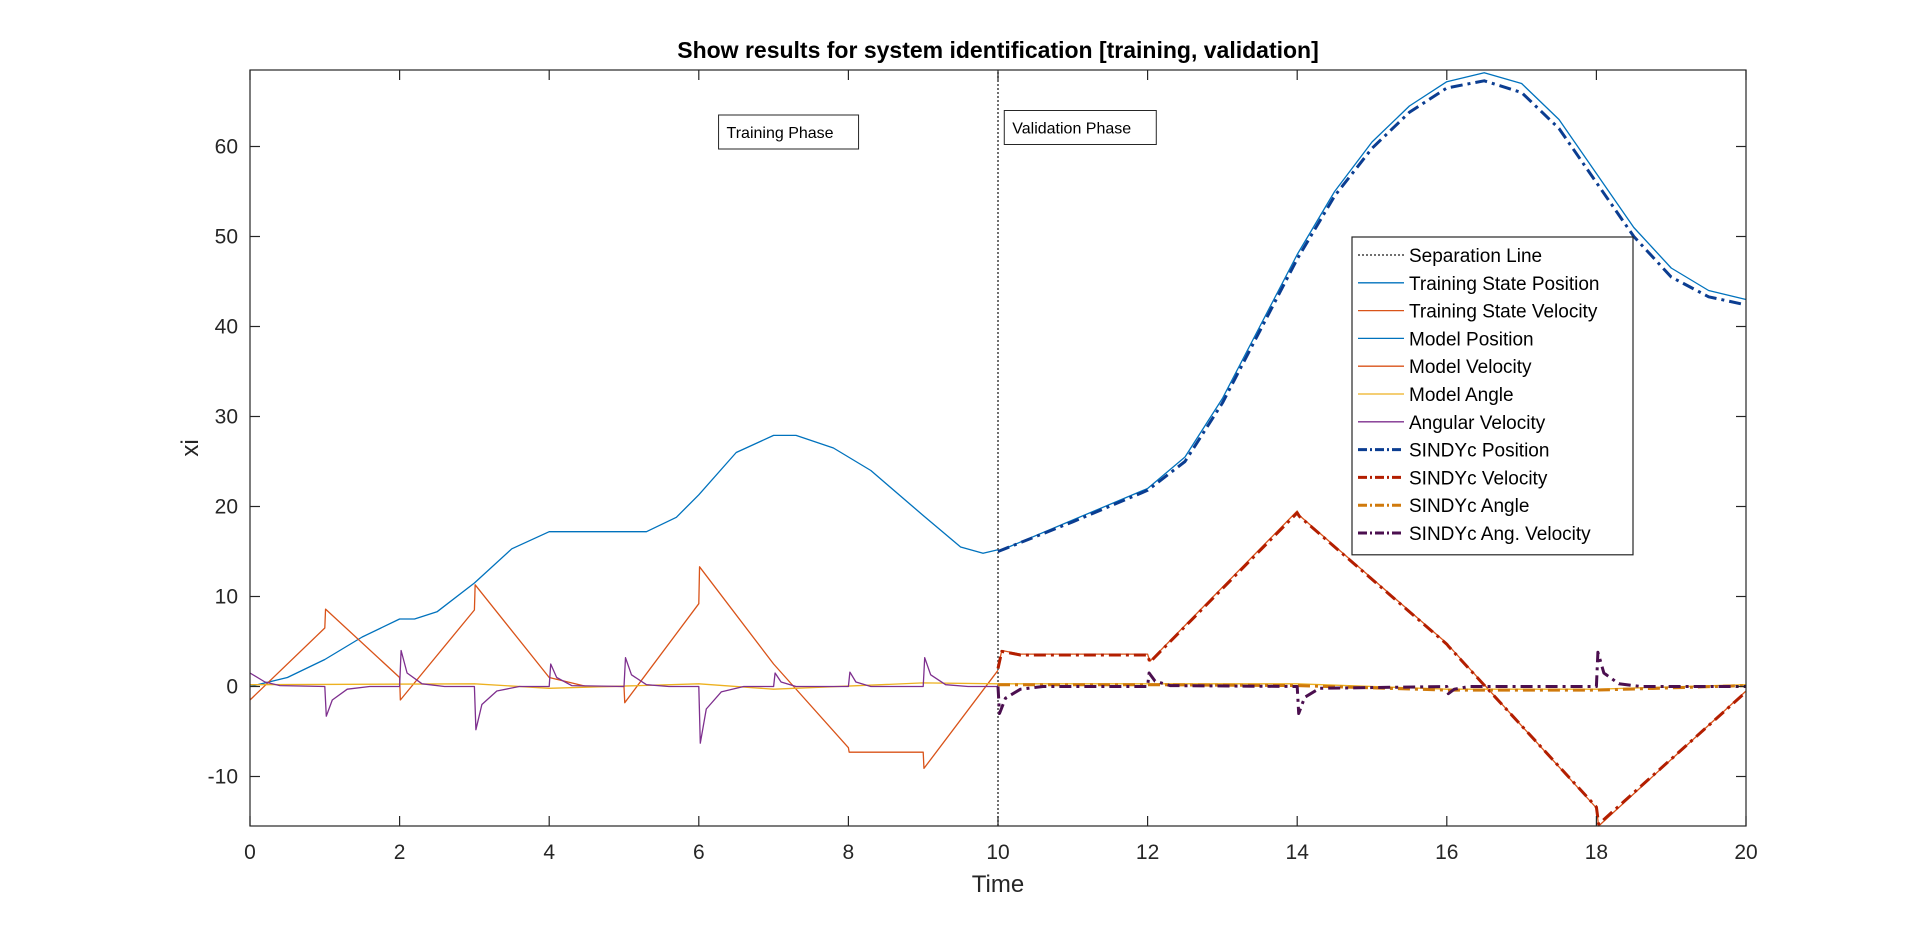 The image size is (1920, 926). Describe the element at coordinates (1504, 284) in the screenshot. I see `legend-label: Training State Position` at that location.